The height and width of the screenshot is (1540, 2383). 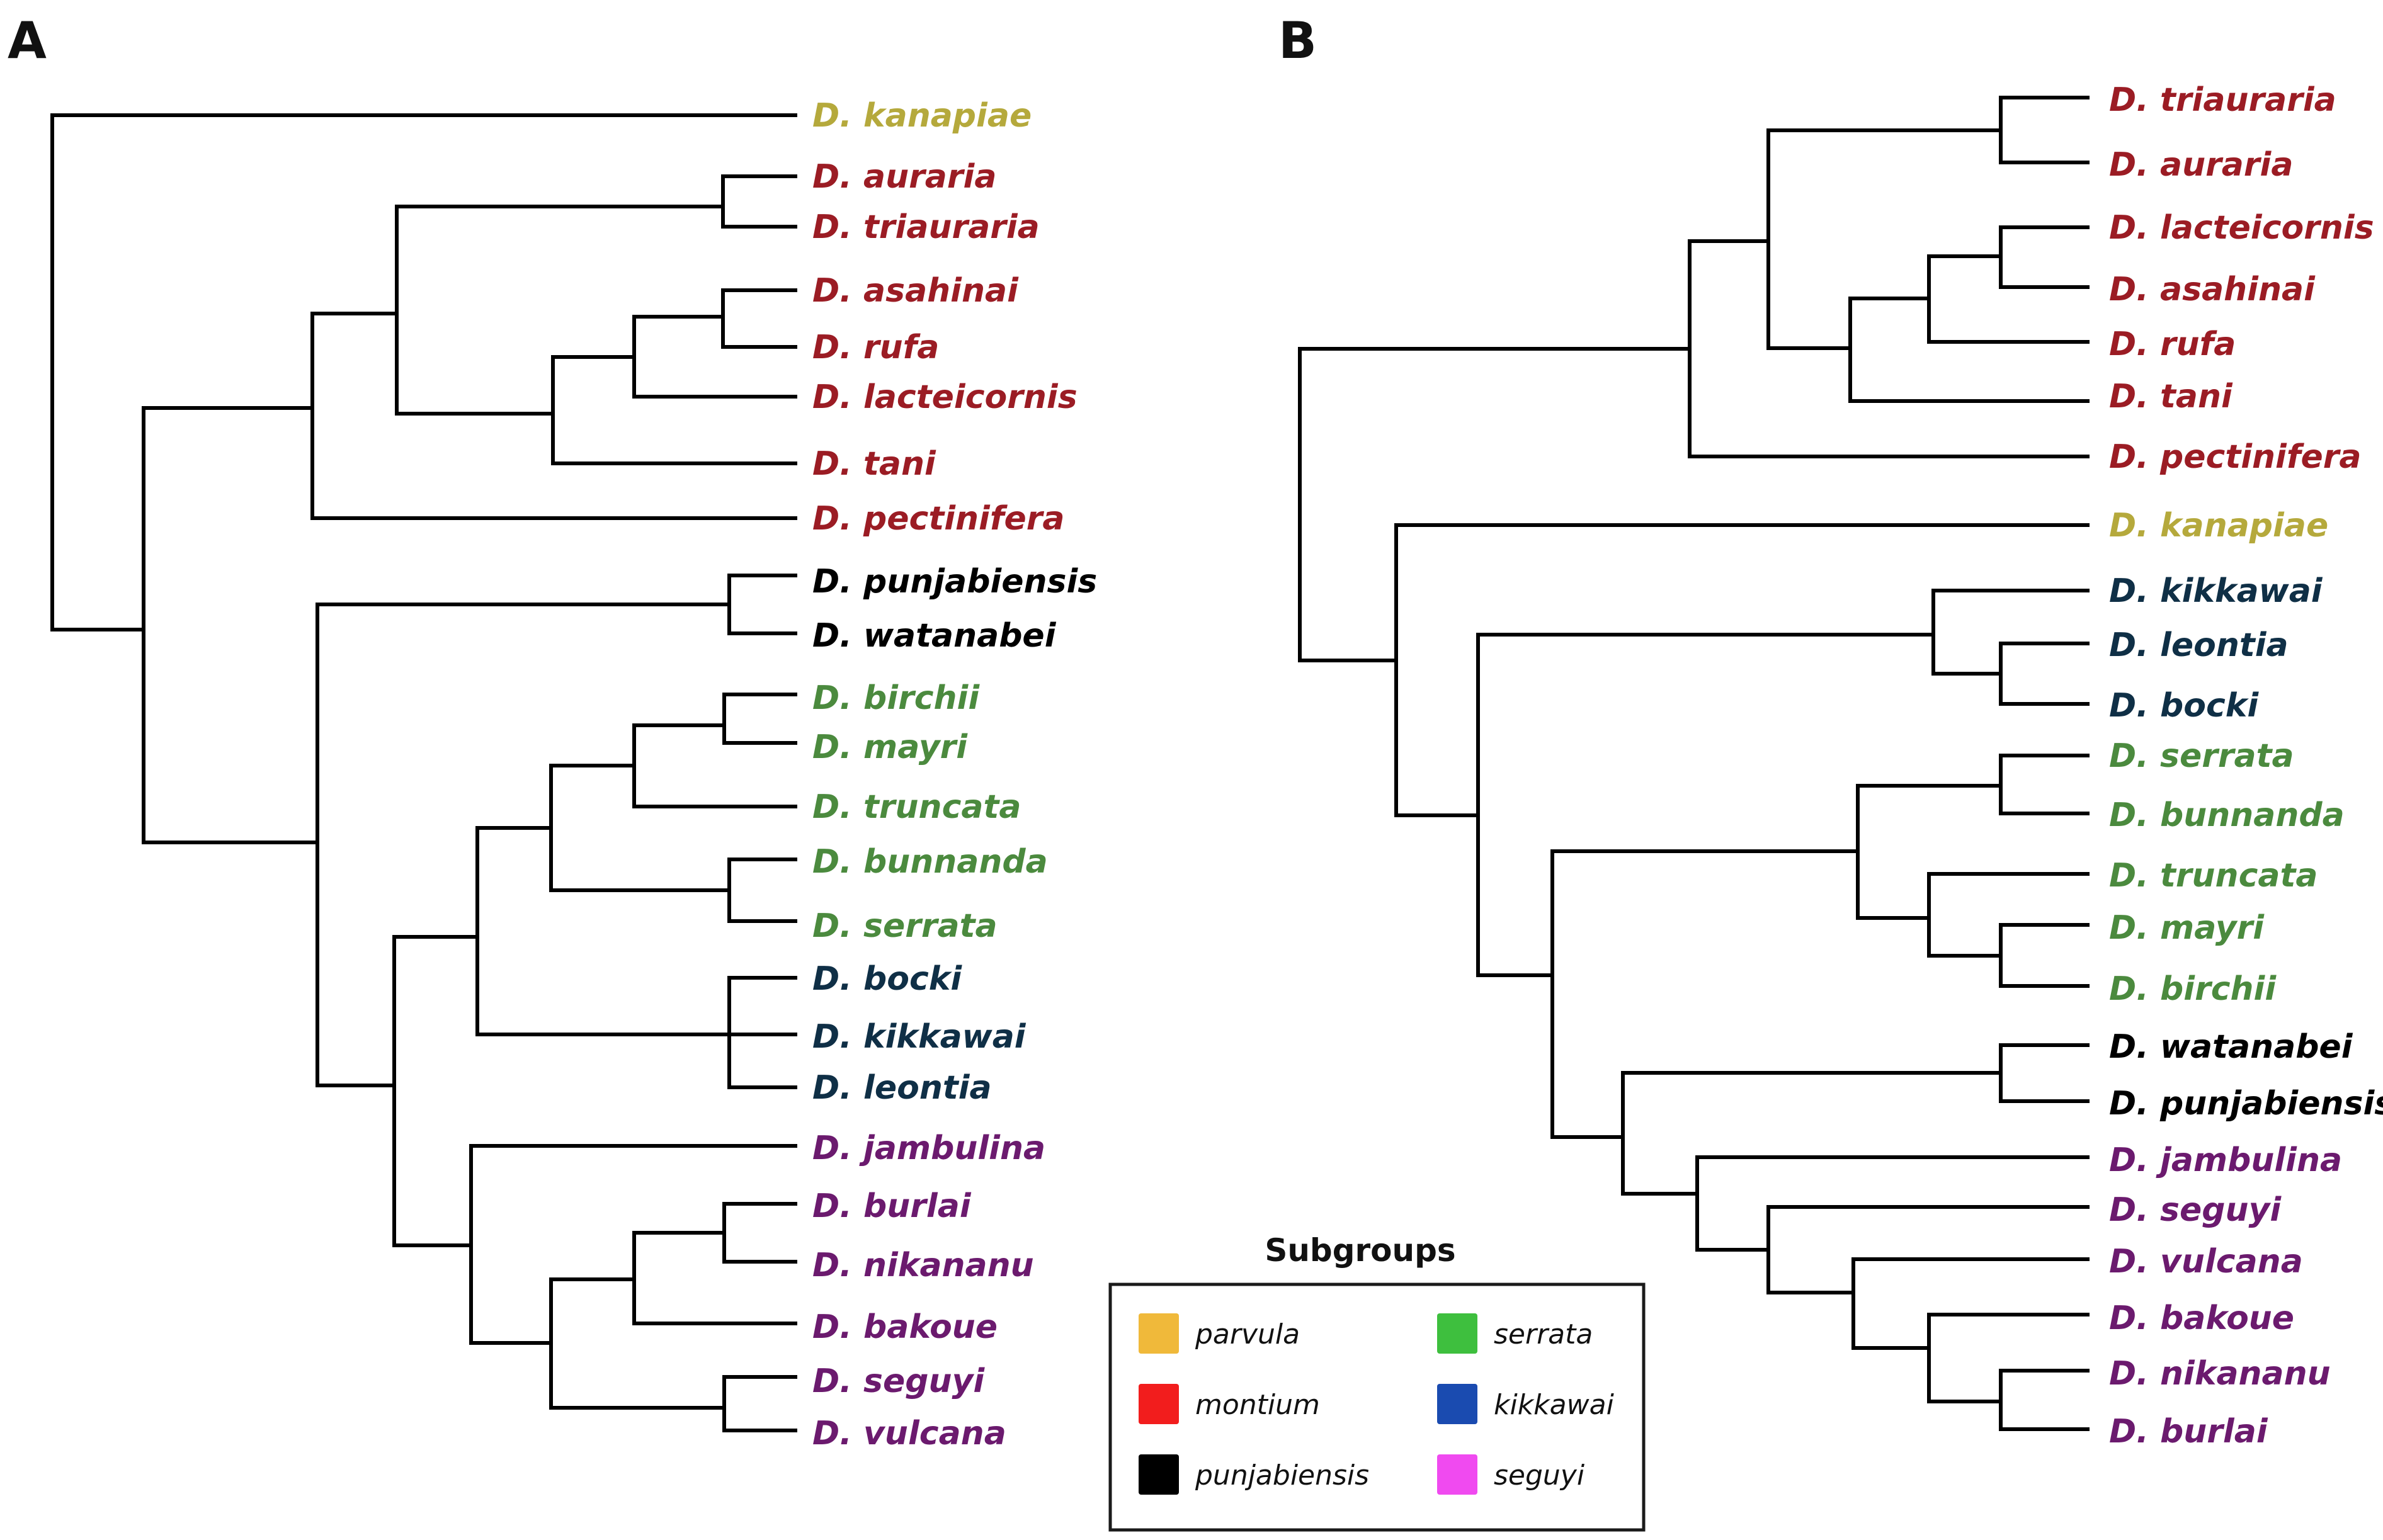 I want to click on legend-box, so click(x=1377, y=1407).